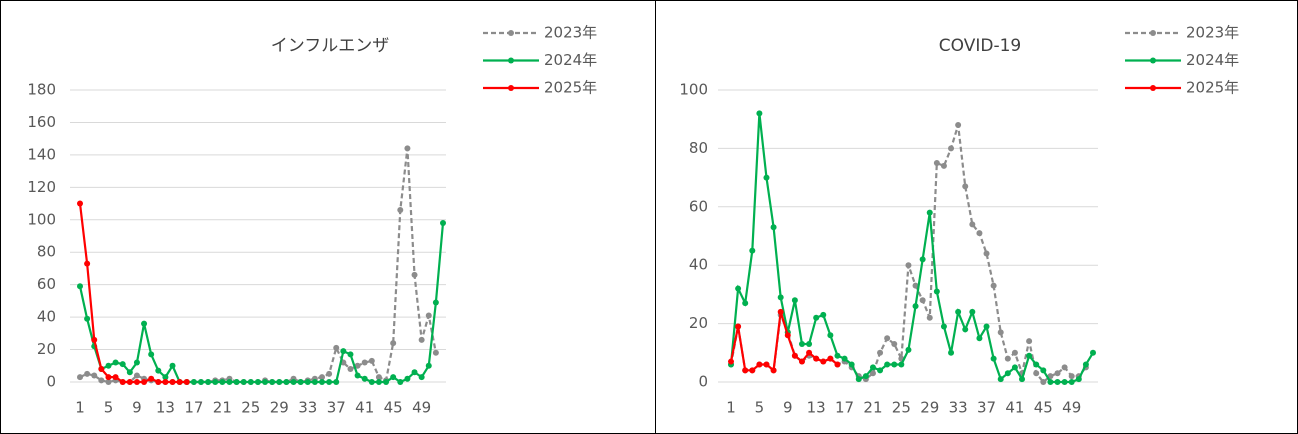 This screenshot has height=434, width=1298. Describe the element at coordinates (1212, 33) in the screenshot. I see `legend-label: 2023年` at that location.